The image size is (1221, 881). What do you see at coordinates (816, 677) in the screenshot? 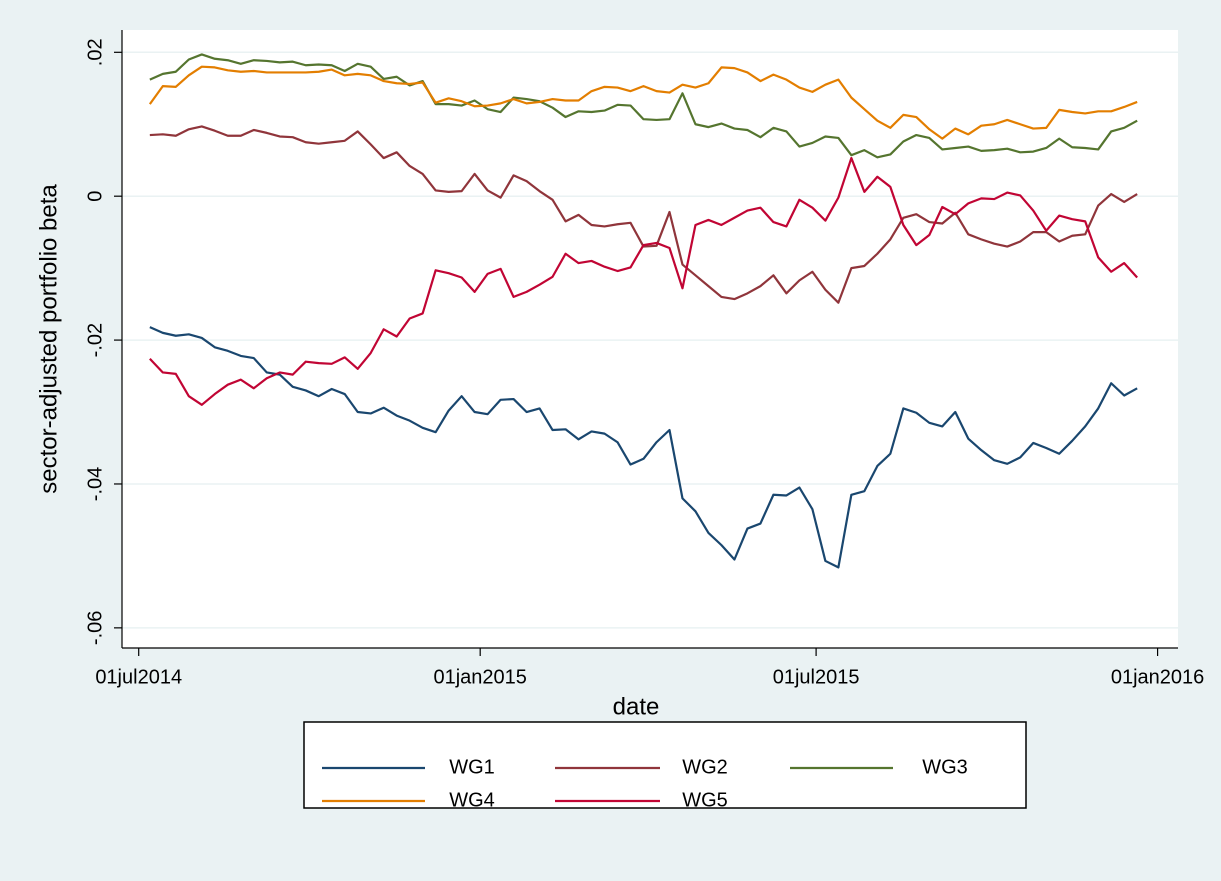
I see `x-tick-label: 01jul2015` at bounding box center [816, 677].